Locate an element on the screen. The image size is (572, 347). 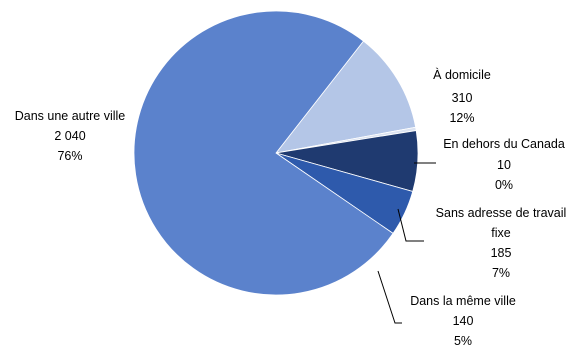
slice-label-name: En dehors du Canada is located at coordinates (504, 144).